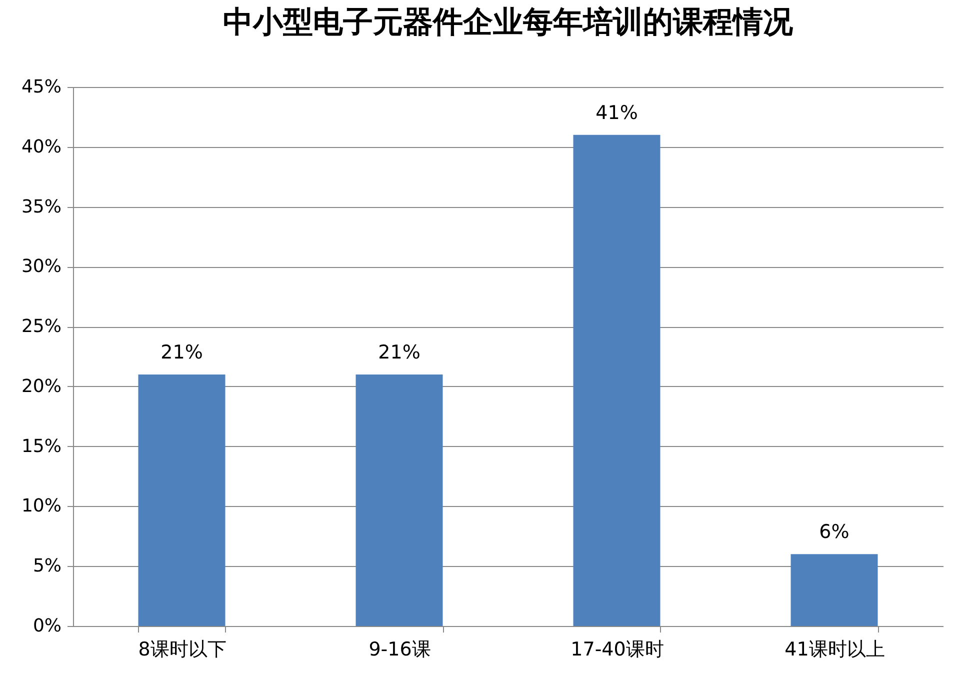 This screenshot has width=957, height=679. What do you see at coordinates (617, 113) in the screenshot?
I see `data-label: 41%` at bounding box center [617, 113].